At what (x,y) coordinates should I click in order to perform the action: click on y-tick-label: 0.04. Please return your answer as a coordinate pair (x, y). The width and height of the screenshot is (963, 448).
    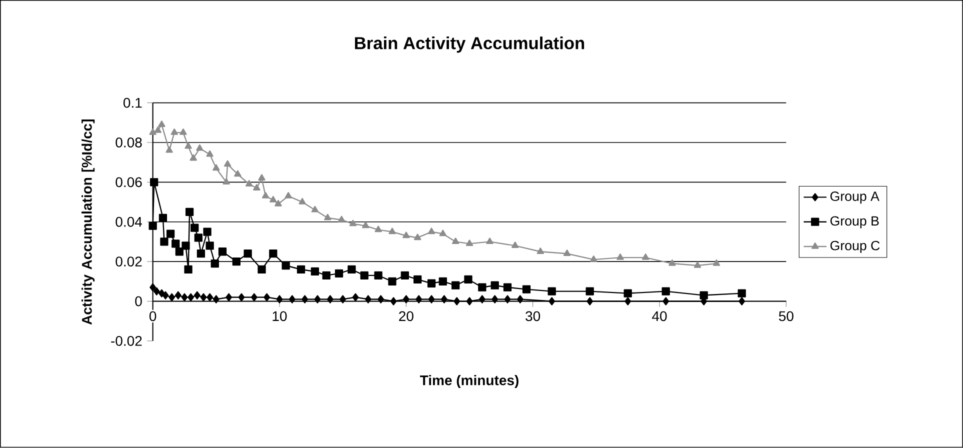
    Looking at the image, I should click on (129, 222).